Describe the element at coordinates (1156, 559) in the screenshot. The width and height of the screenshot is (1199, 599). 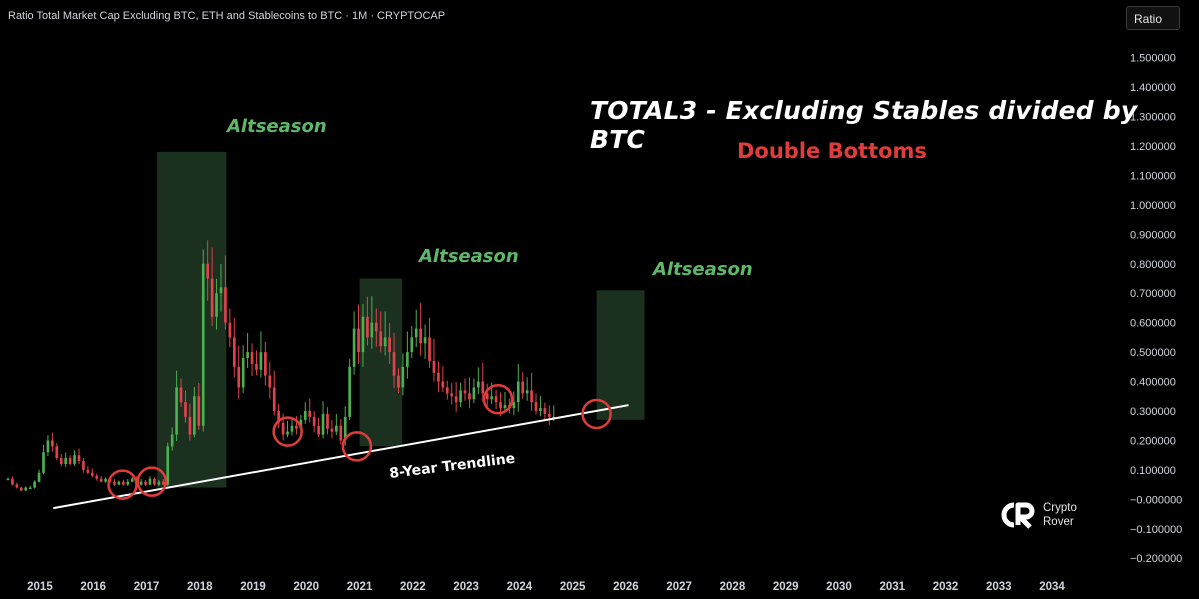
I see `y-tick-label: −0.200000` at that location.